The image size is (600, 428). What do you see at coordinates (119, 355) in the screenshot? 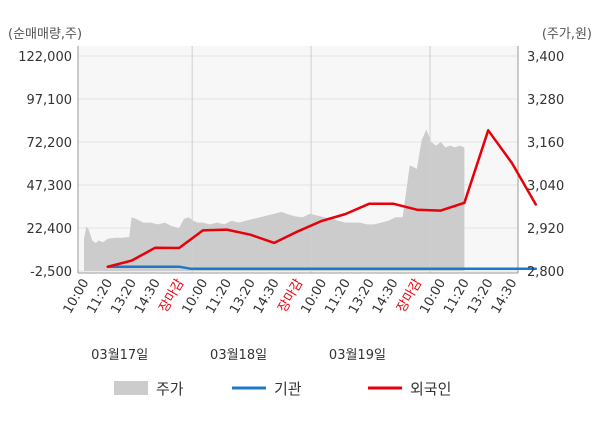
I see `date-label: 03월17일` at bounding box center [119, 355].